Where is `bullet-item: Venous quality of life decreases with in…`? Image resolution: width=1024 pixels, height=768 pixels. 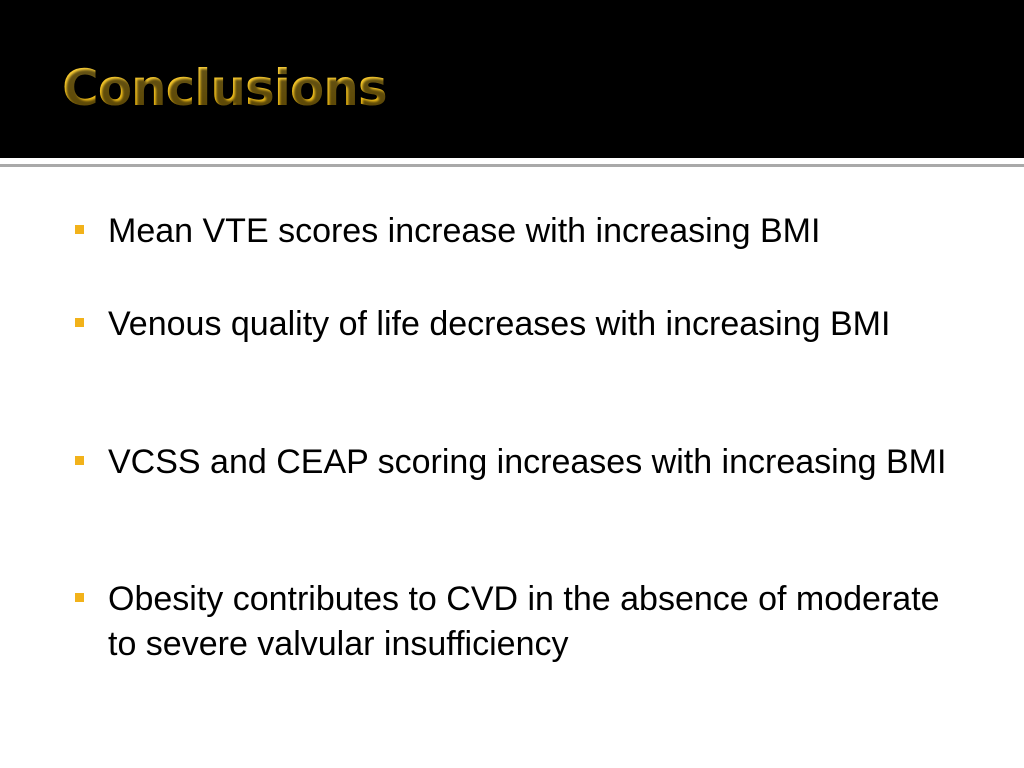 bullet-item: Venous quality of life decreases with in… is located at coordinates (511, 324).